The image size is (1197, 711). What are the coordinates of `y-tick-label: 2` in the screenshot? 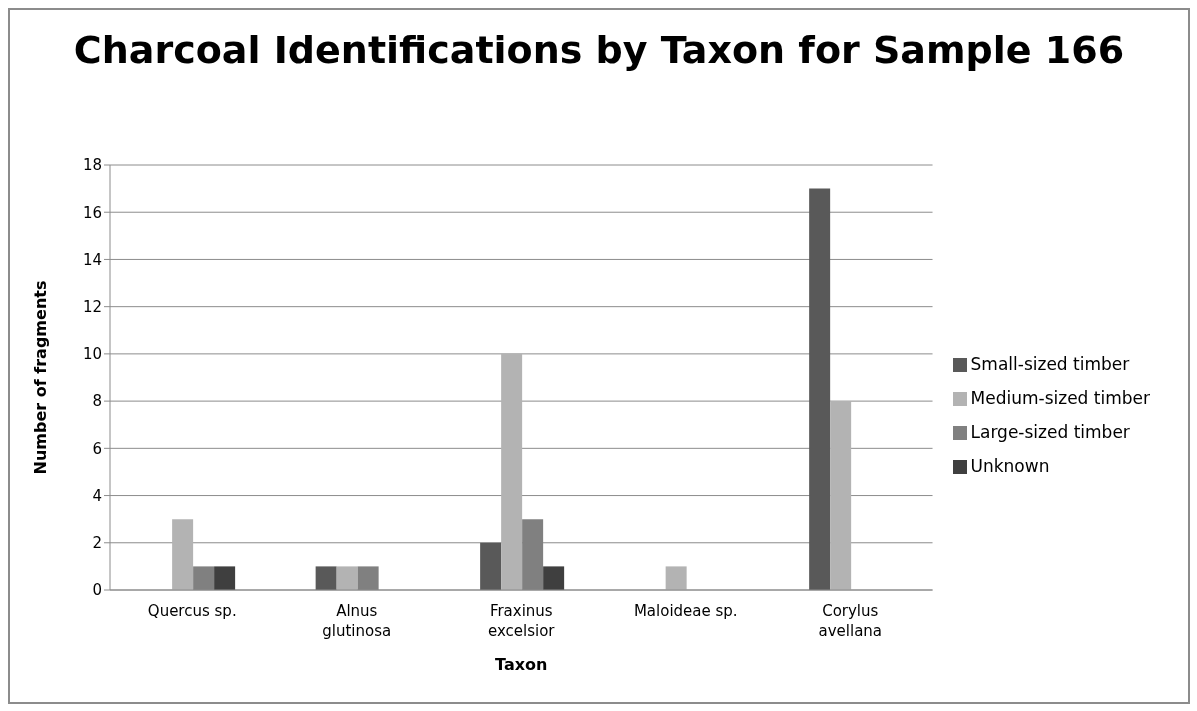 It's located at (97, 543).